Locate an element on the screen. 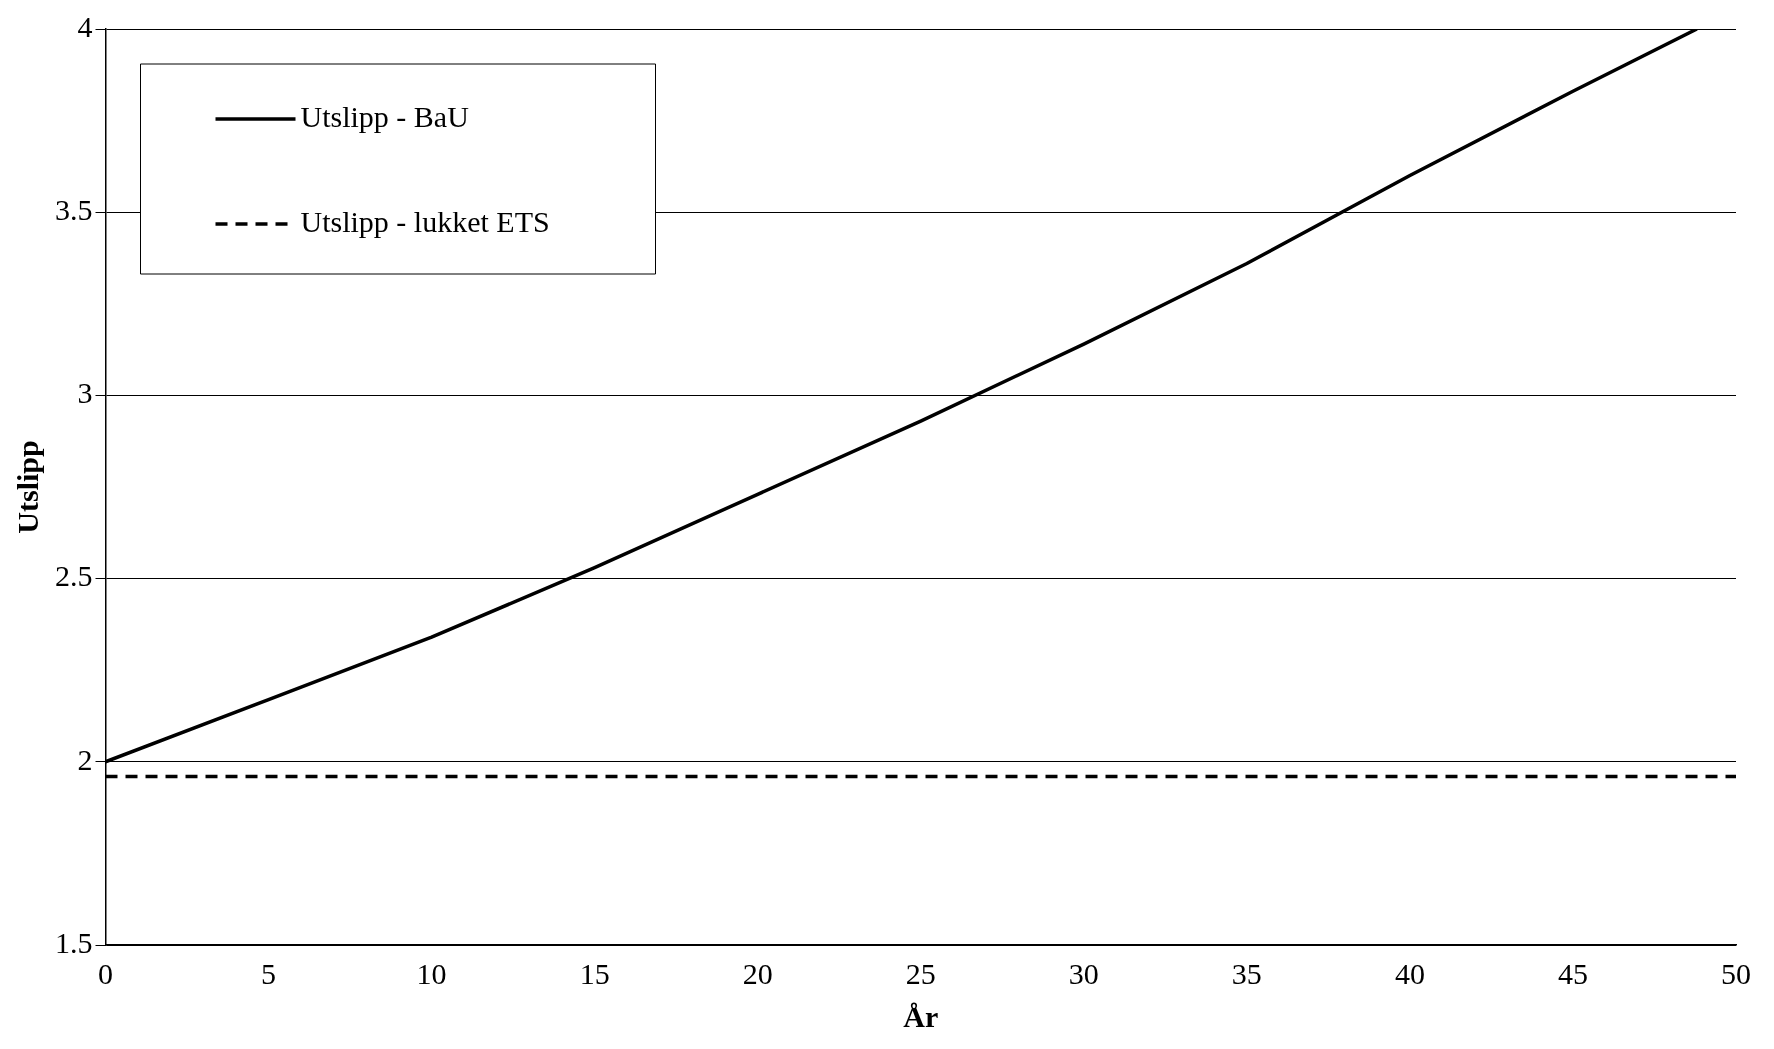 The height and width of the screenshot is (1049, 1774). y-axis-title: Utslipp is located at coordinates (27, 487).